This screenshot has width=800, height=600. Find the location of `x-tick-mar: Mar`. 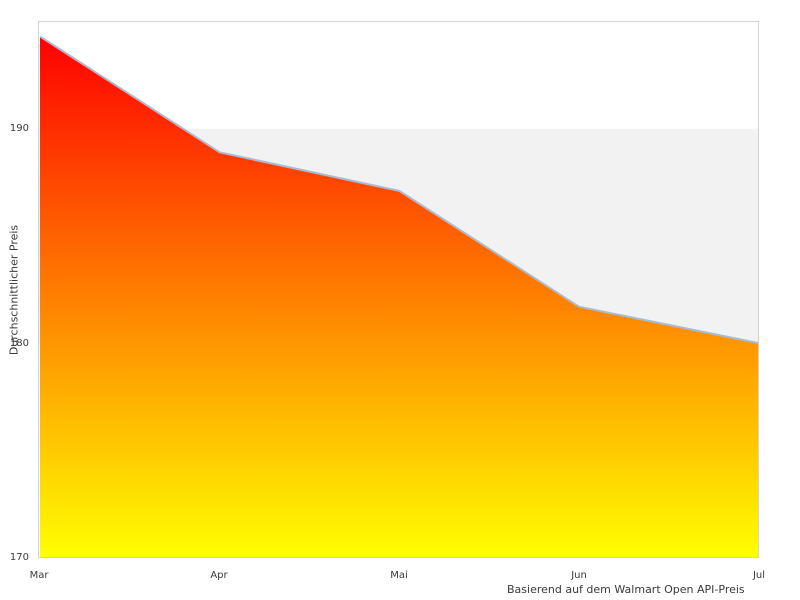

x-tick-mar: Mar is located at coordinates (39, 575).